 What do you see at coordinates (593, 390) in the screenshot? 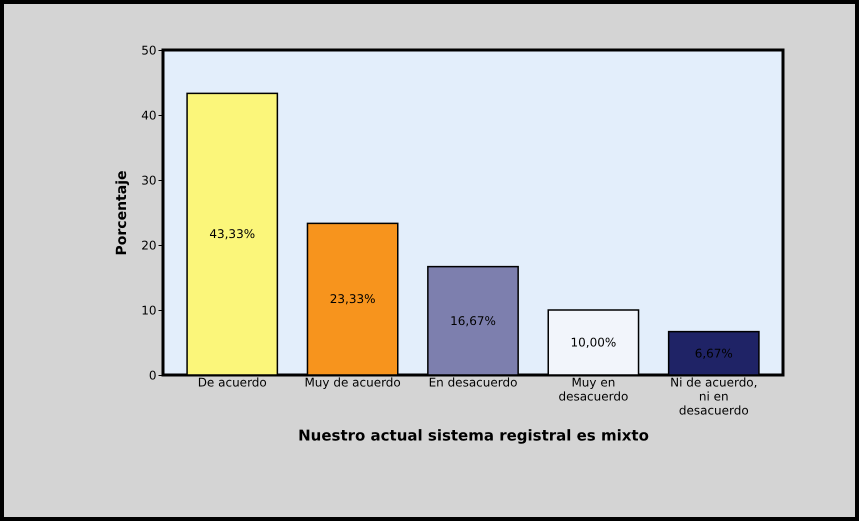
I see `x-tick-label: Muy en desacuerdo` at bounding box center [593, 390].